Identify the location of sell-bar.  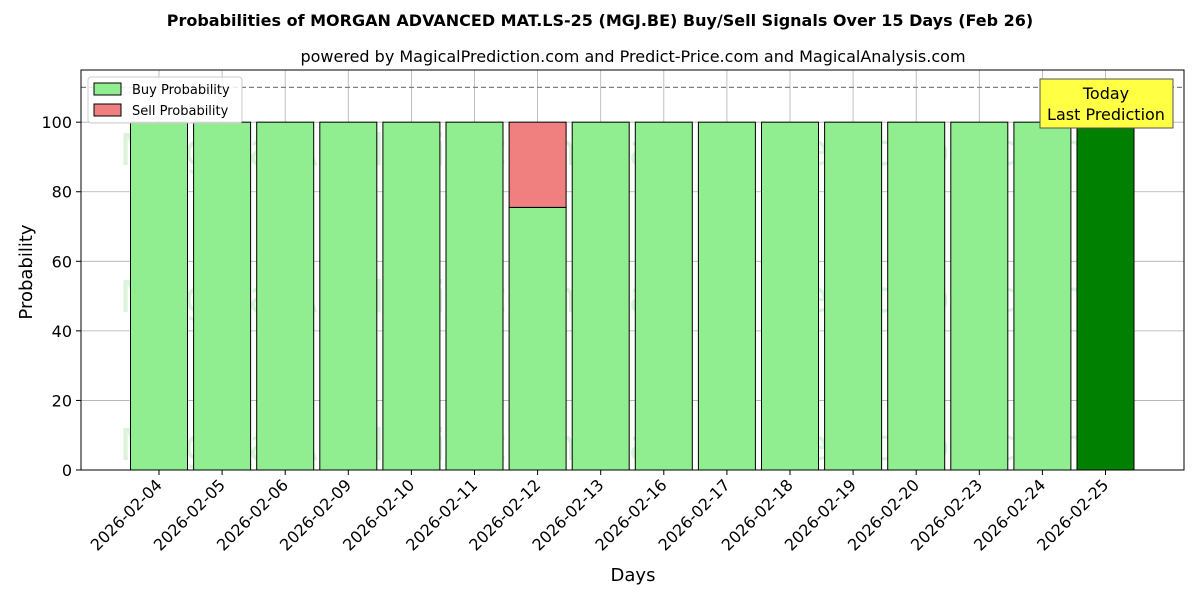
(537, 164).